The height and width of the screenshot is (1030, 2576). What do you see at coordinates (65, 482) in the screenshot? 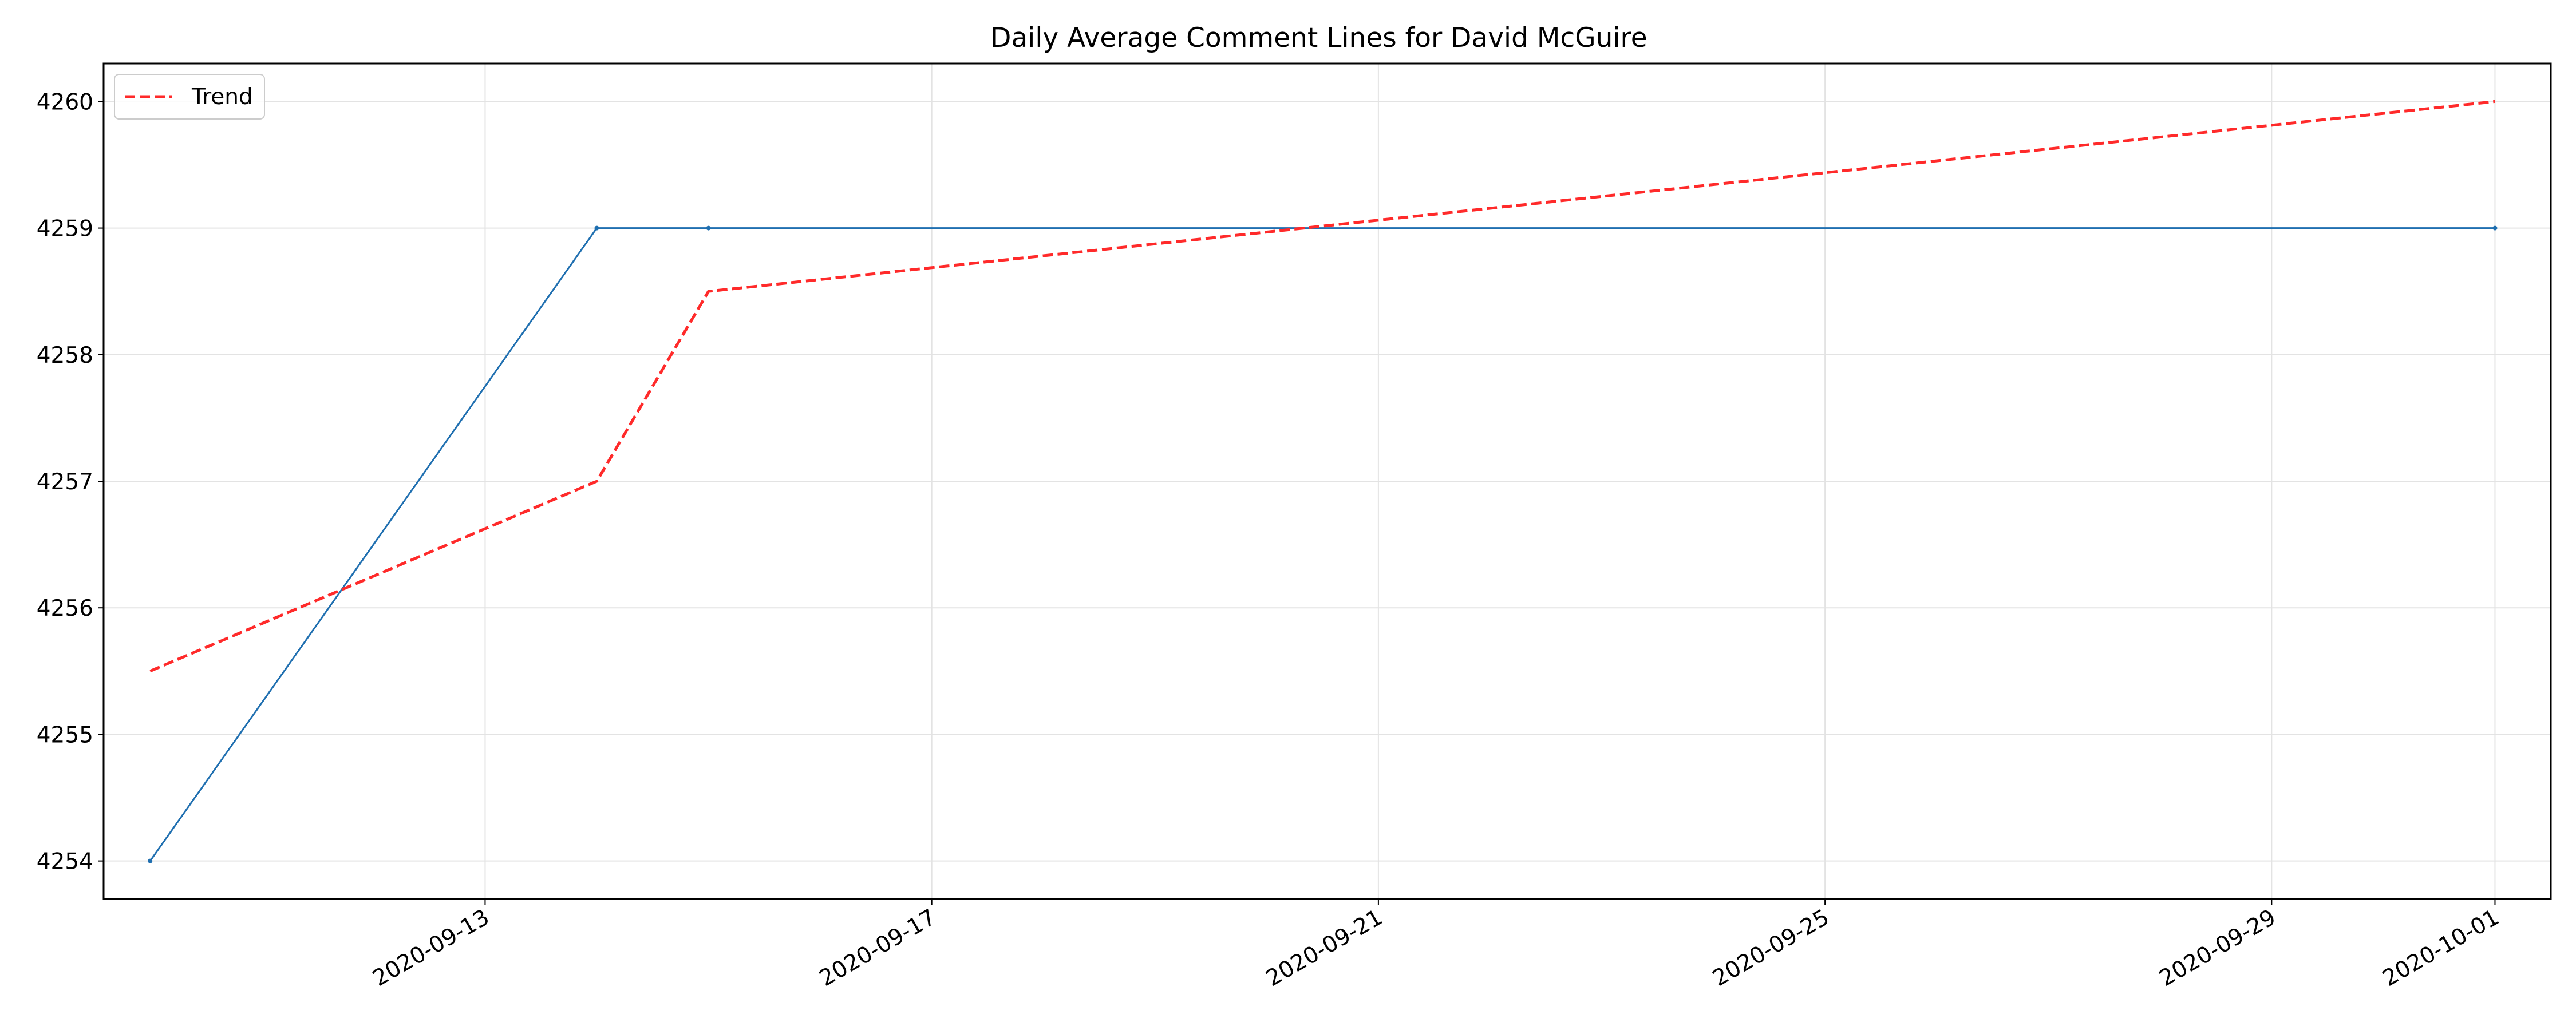
I see `y-tick-label: 4257` at bounding box center [65, 482].